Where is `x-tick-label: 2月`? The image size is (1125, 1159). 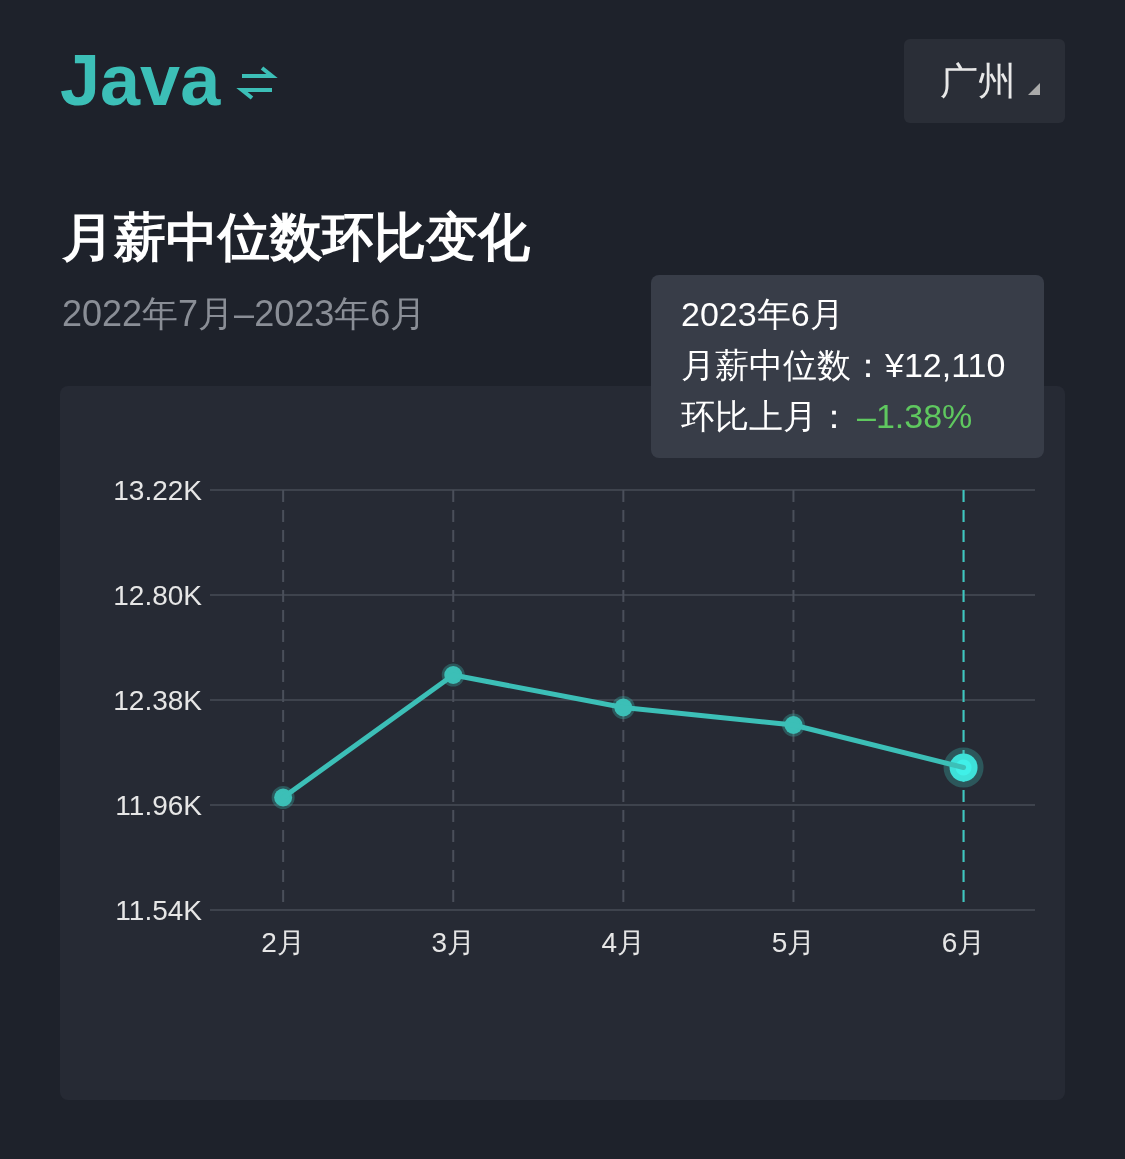
x-tick-label: 2月 is located at coordinates (283, 942).